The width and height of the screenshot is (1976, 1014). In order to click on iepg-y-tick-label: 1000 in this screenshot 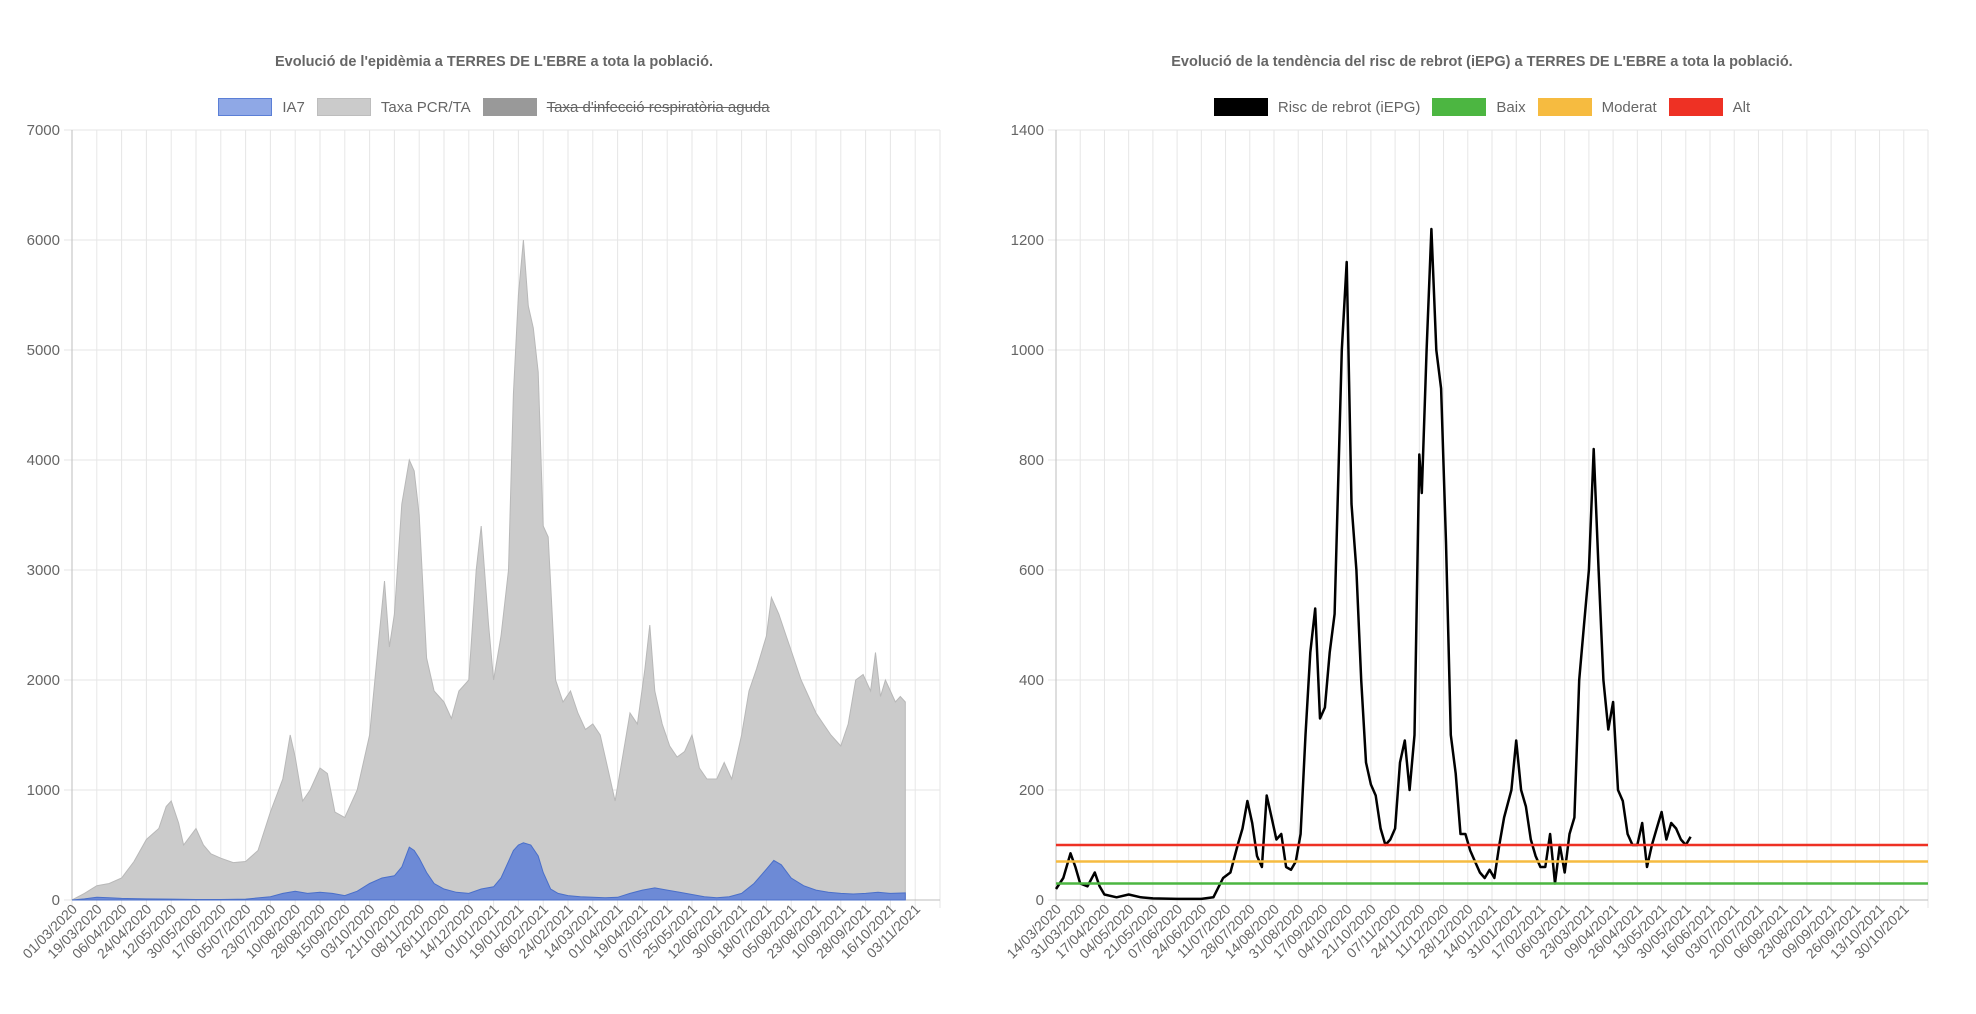, I will do `click(1027, 350)`.